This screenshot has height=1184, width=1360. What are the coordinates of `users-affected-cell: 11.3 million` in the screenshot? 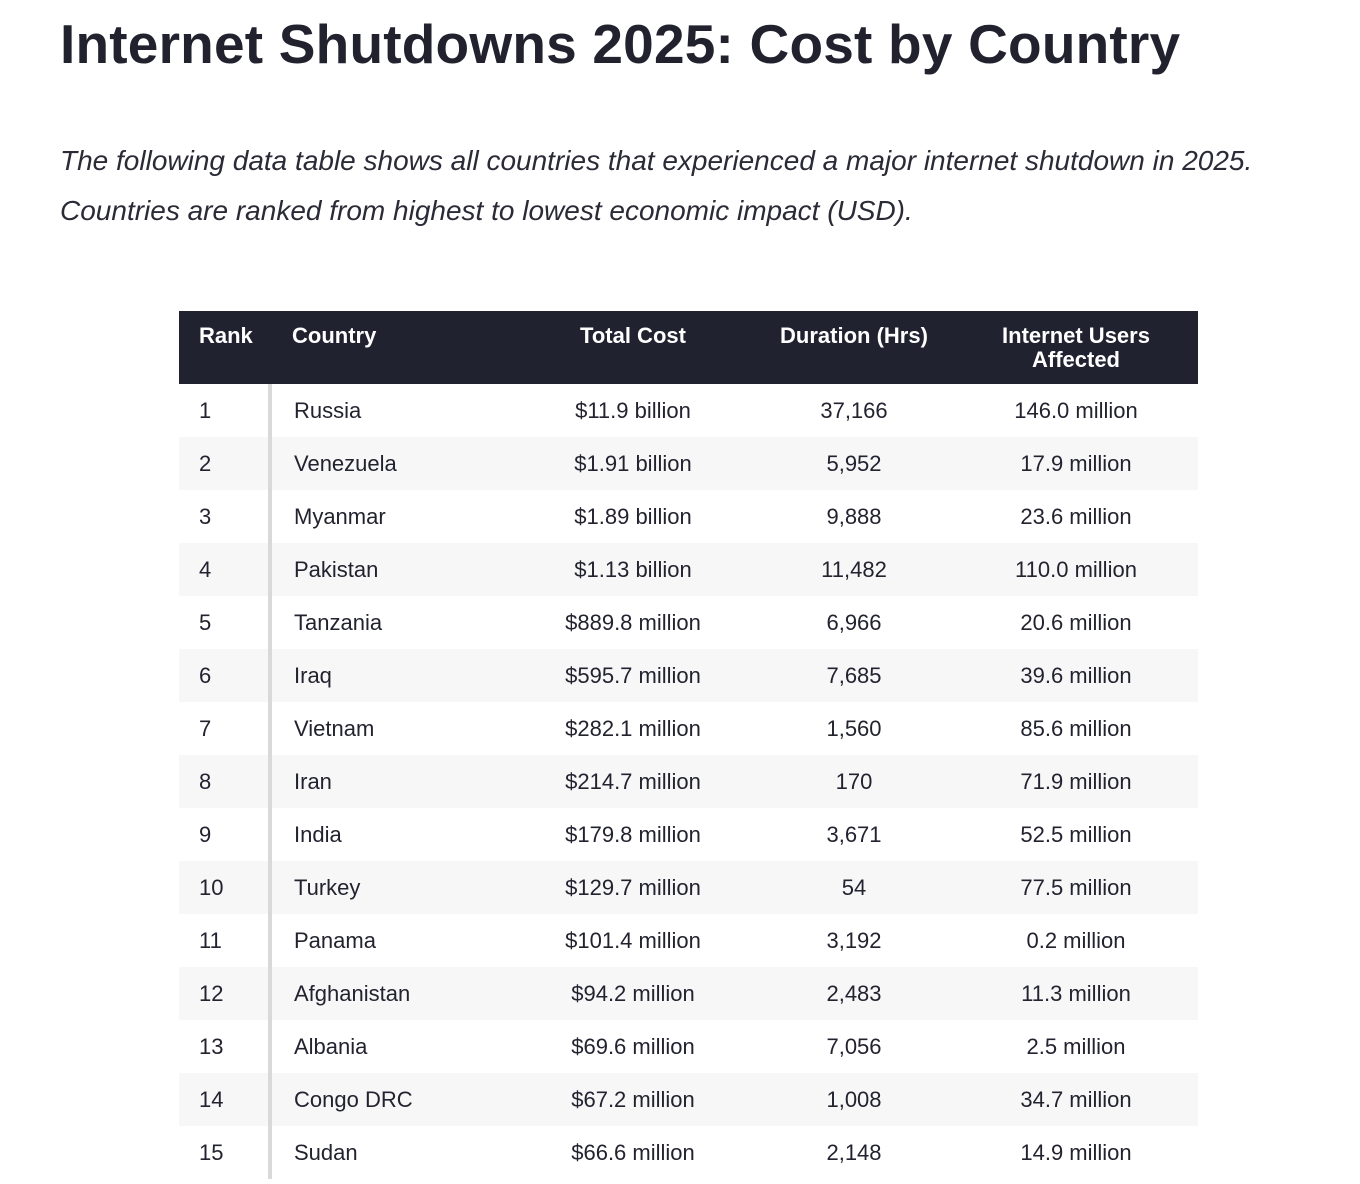 It's located at (1076, 993).